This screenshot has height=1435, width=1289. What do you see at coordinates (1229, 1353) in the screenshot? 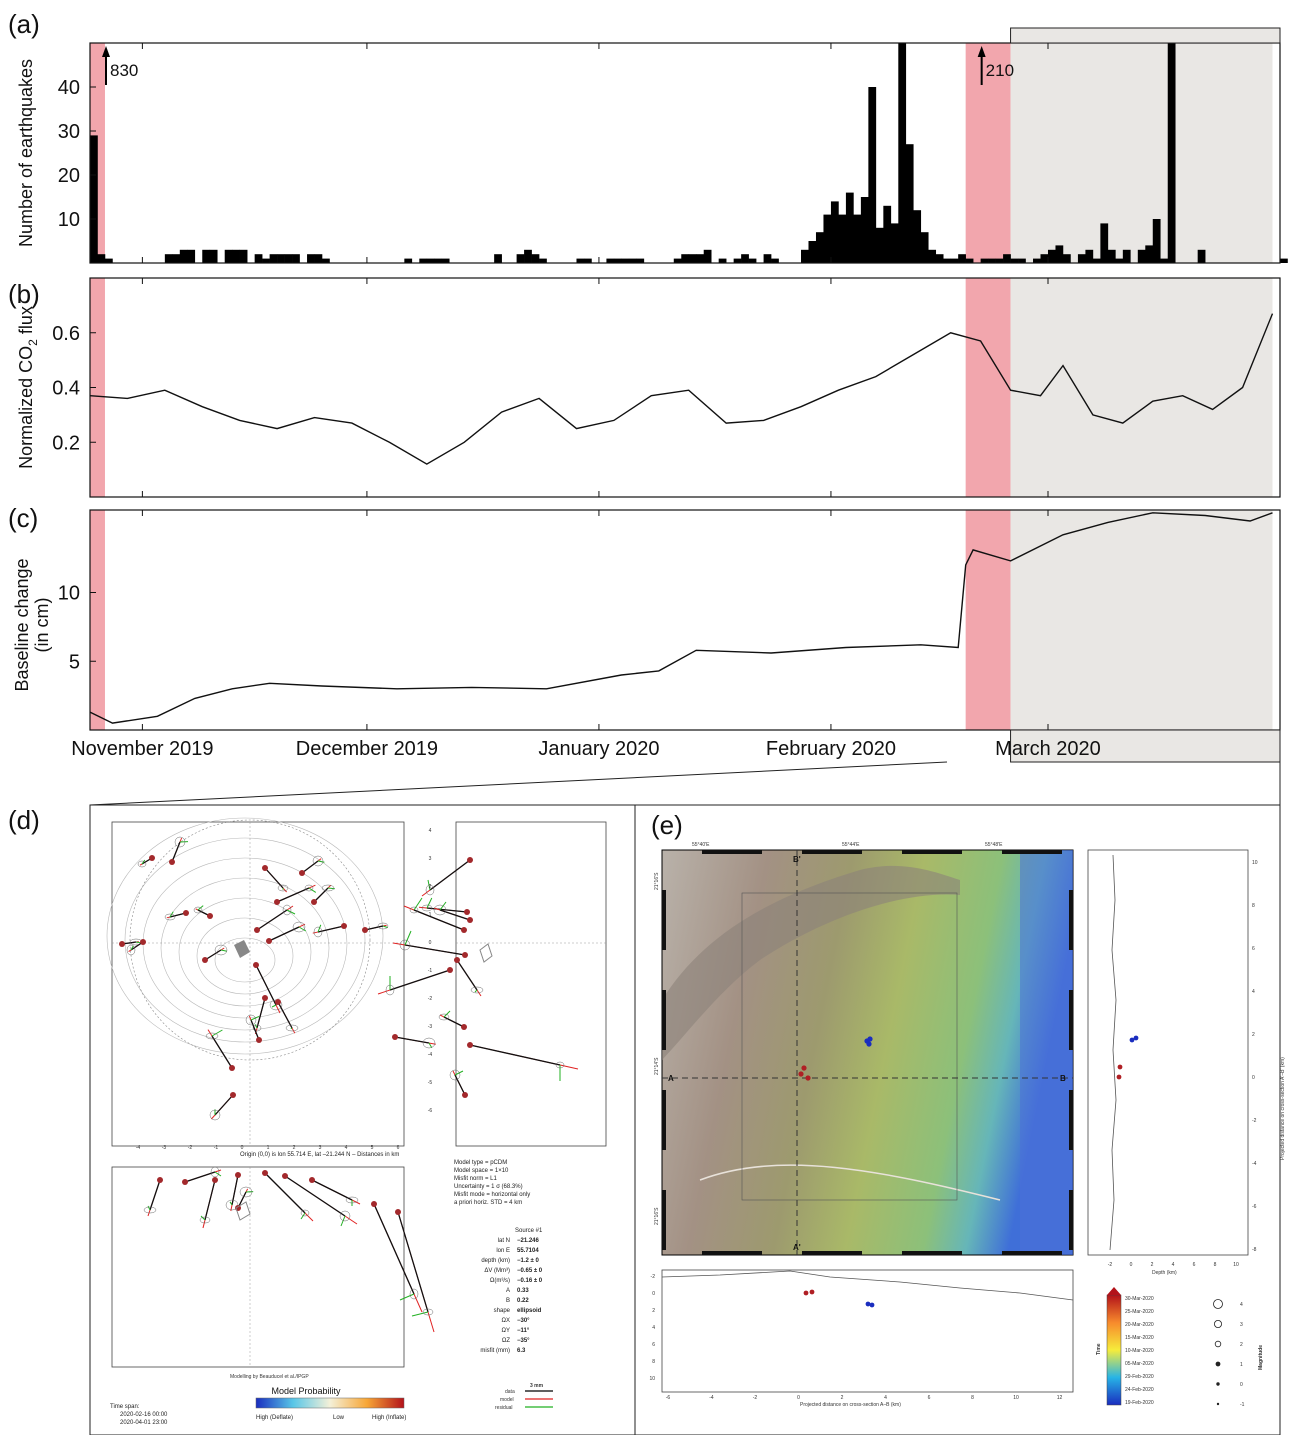
I see `magnitude-legend: 4 3 2 1 0 -1` at bounding box center [1229, 1353].